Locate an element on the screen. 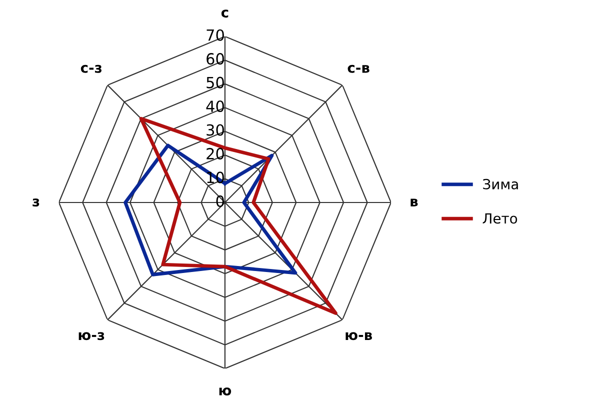 This screenshot has width=608, height=405. spoke-label: с is located at coordinates (224, 14).